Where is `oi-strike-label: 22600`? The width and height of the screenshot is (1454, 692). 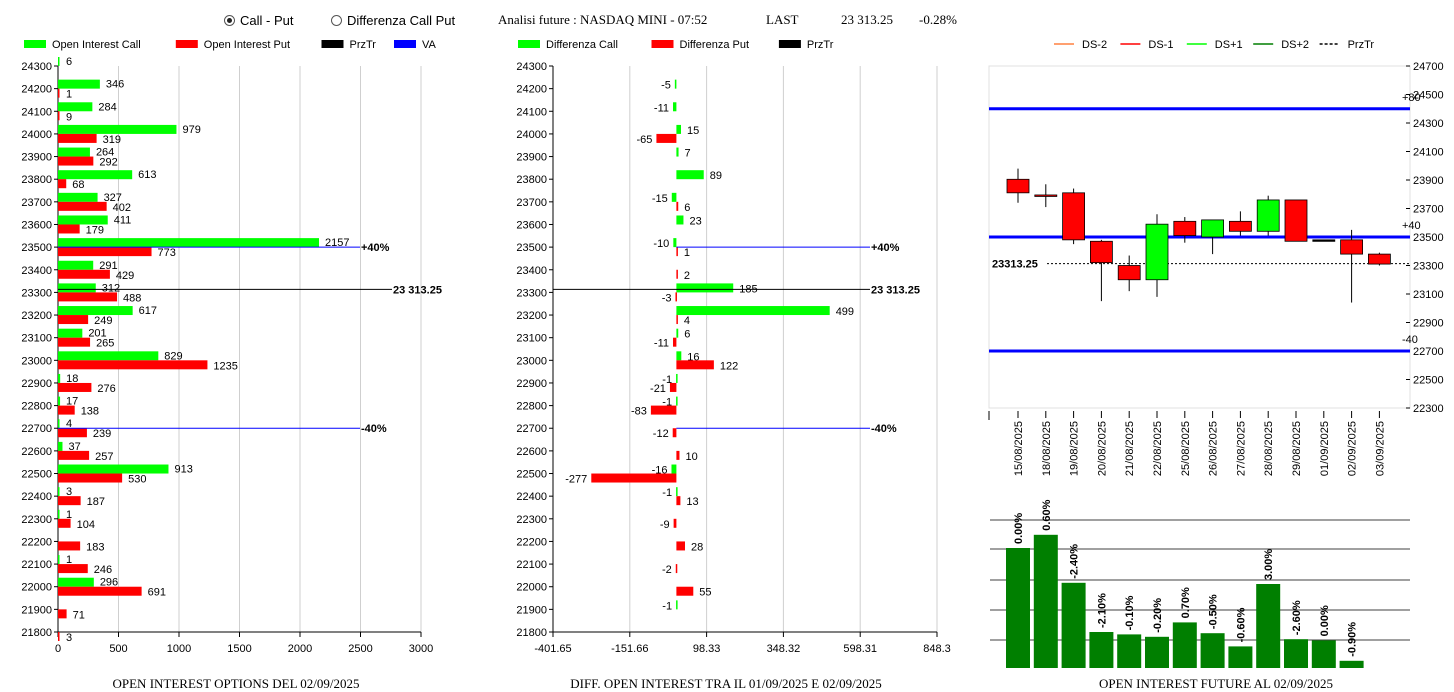
oi-strike-label: 22600 is located at coordinates (36, 452).